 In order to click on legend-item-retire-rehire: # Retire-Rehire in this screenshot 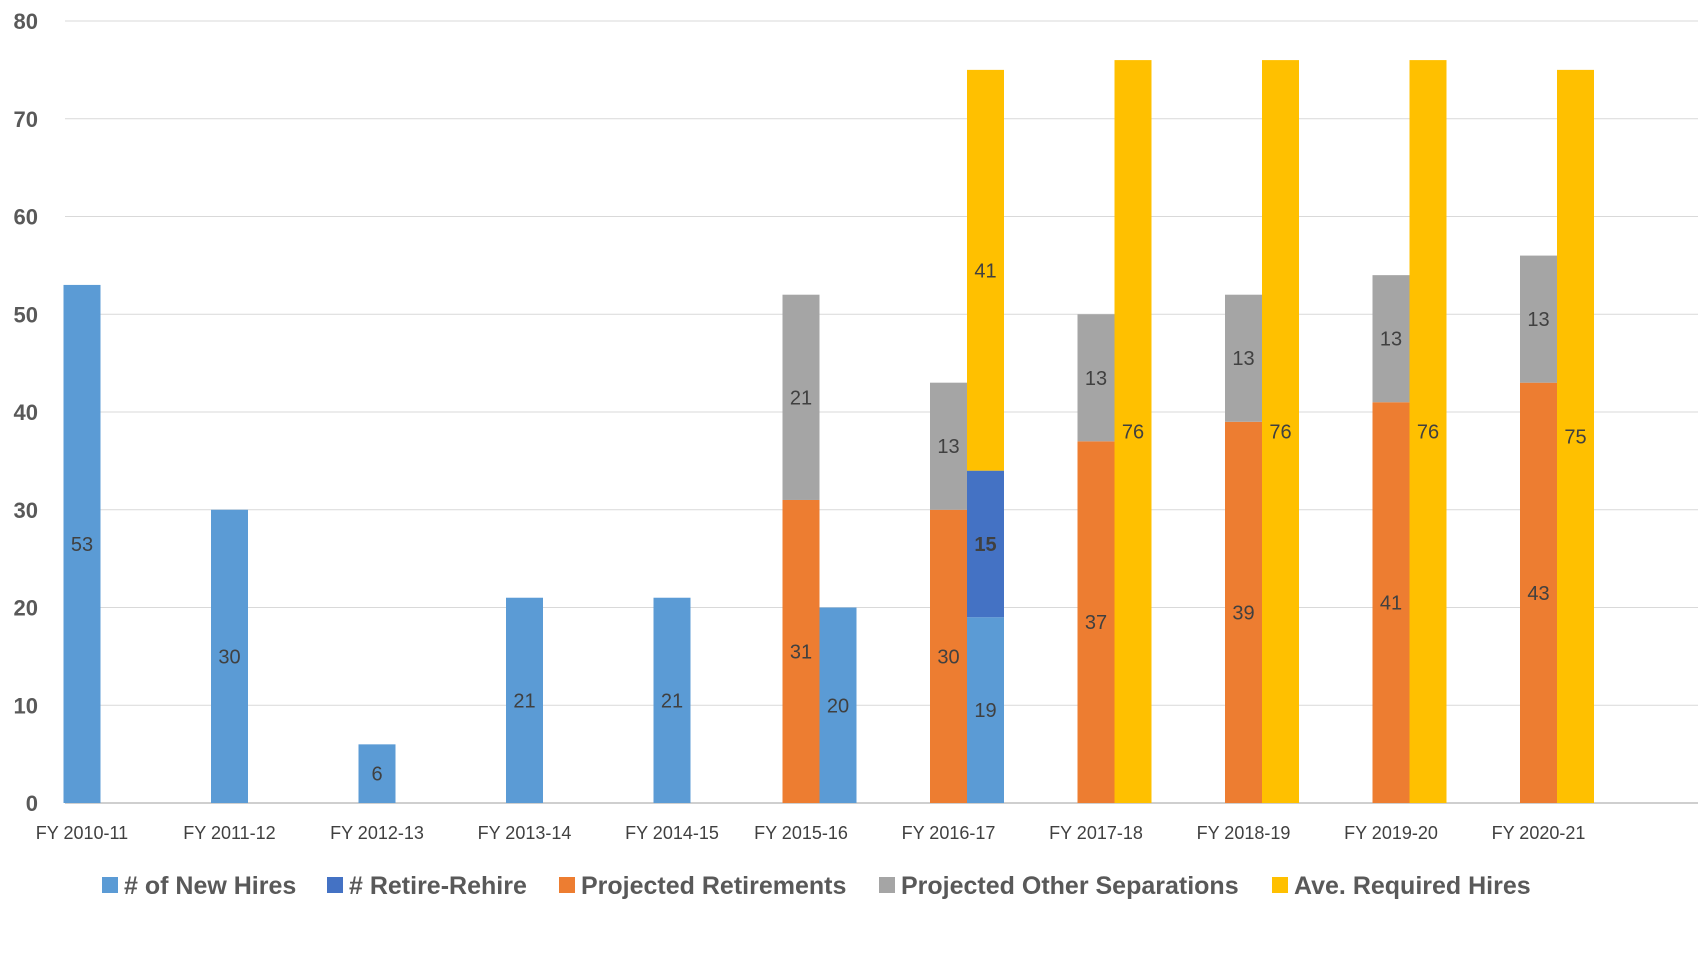, I will do `click(427, 886)`.